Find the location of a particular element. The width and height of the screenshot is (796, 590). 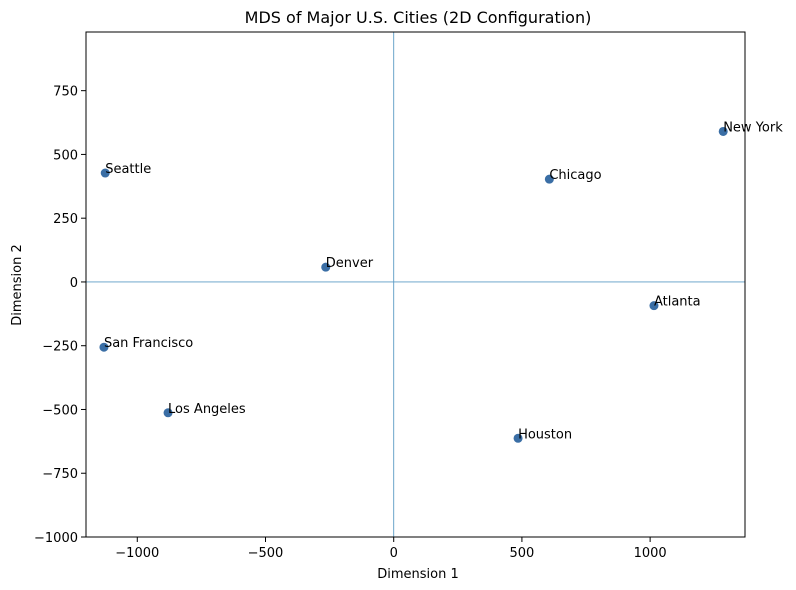

y-tick-label: 250 is located at coordinates (65, 219).